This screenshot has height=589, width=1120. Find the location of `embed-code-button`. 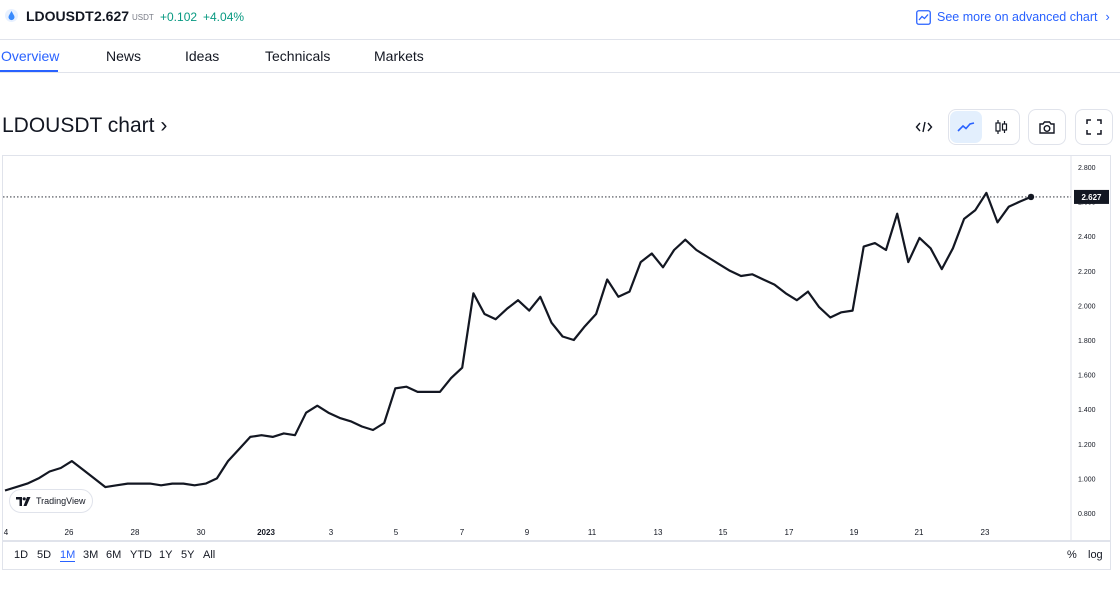

embed-code-button is located at coordinates (924, 127).